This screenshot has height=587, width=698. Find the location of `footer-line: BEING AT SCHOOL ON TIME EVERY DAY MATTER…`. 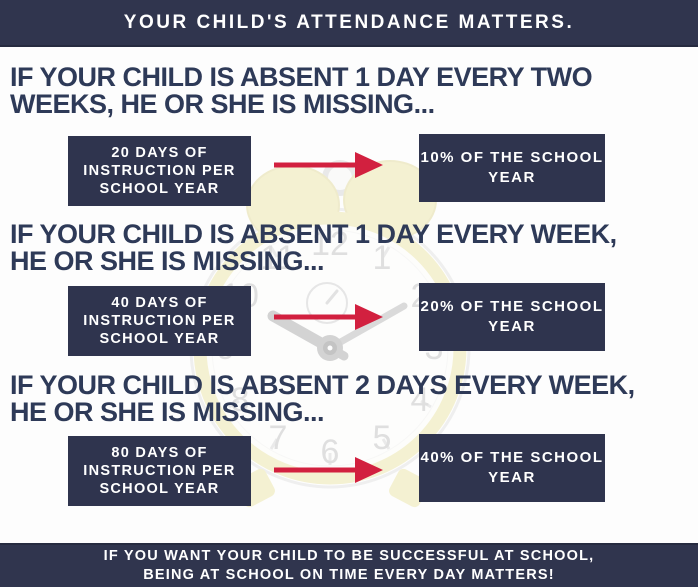

footer-line: BEING AT SCHOOL ON TIME EVERY DAY MATTER… is located at coordinates (349, 575).